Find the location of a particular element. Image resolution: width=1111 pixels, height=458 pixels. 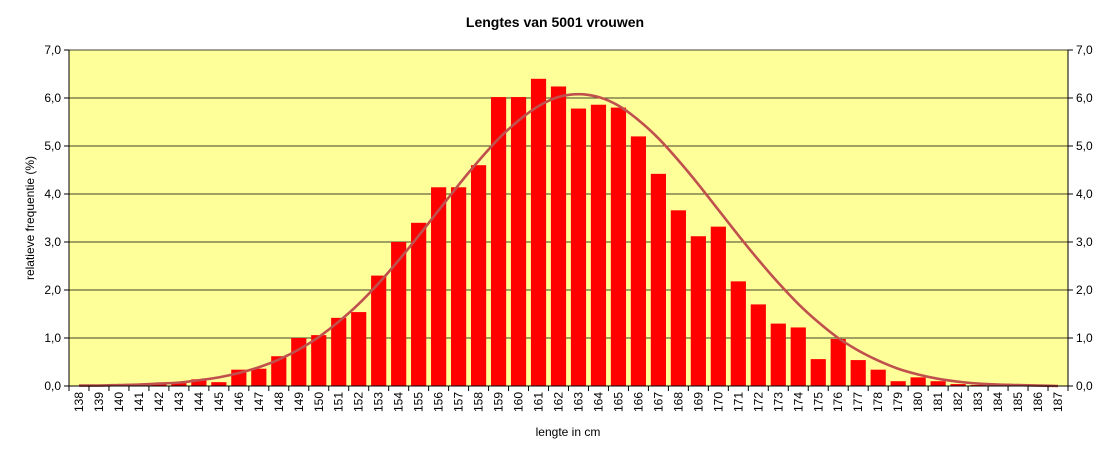

x-tick-label: 182 is located at coordinates (958, 402).